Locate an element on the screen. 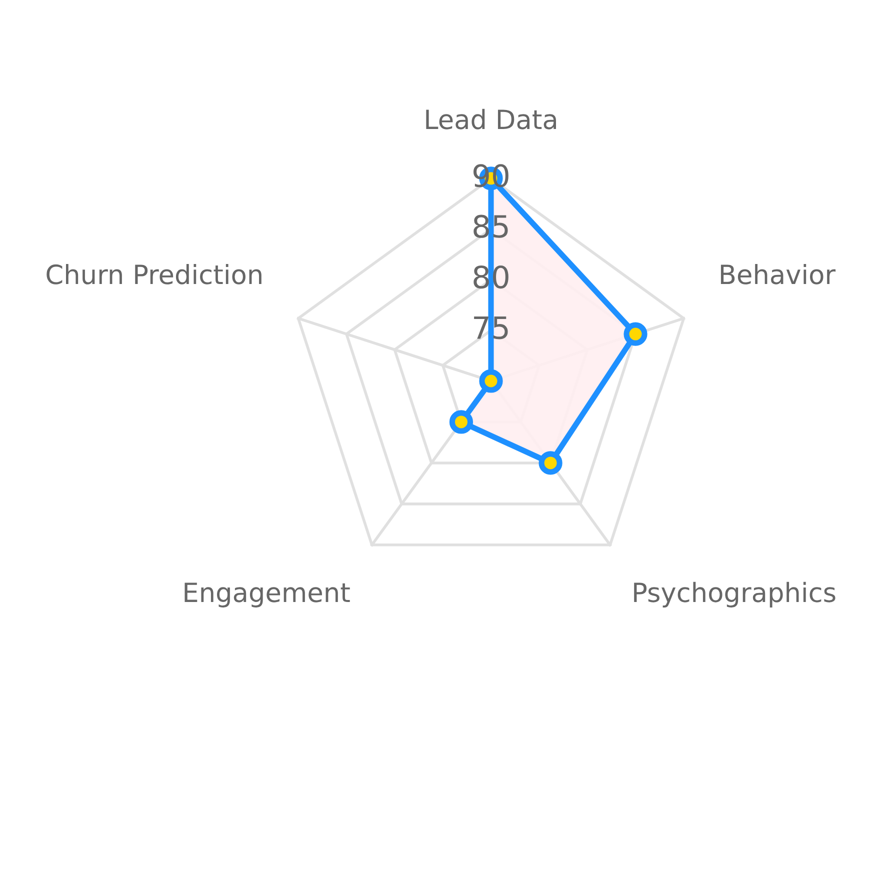 This screenshot has height=882, width=882. y-tick-label: 90 is located at coordinates (490, 176).